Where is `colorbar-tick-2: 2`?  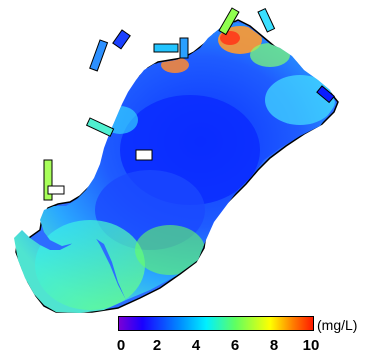
colorbar-tick-2: 2 is located at coordinates (157, 345).